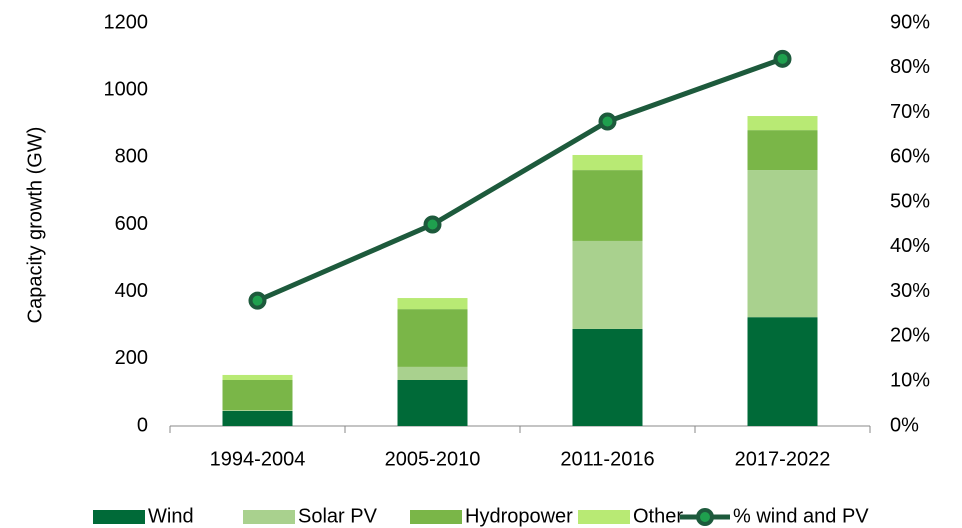  What do you see at coordinates (258, 459) in the screenshot?
I see `x-tick-label: 1994-2004` at bounding box center [258, 459].